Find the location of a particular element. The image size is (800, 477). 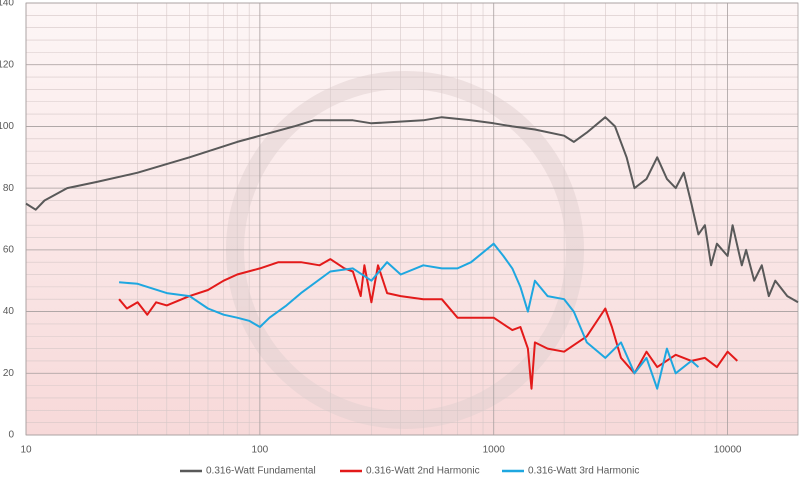

x-tick-label: 100 is located at coordinates (260, 450).